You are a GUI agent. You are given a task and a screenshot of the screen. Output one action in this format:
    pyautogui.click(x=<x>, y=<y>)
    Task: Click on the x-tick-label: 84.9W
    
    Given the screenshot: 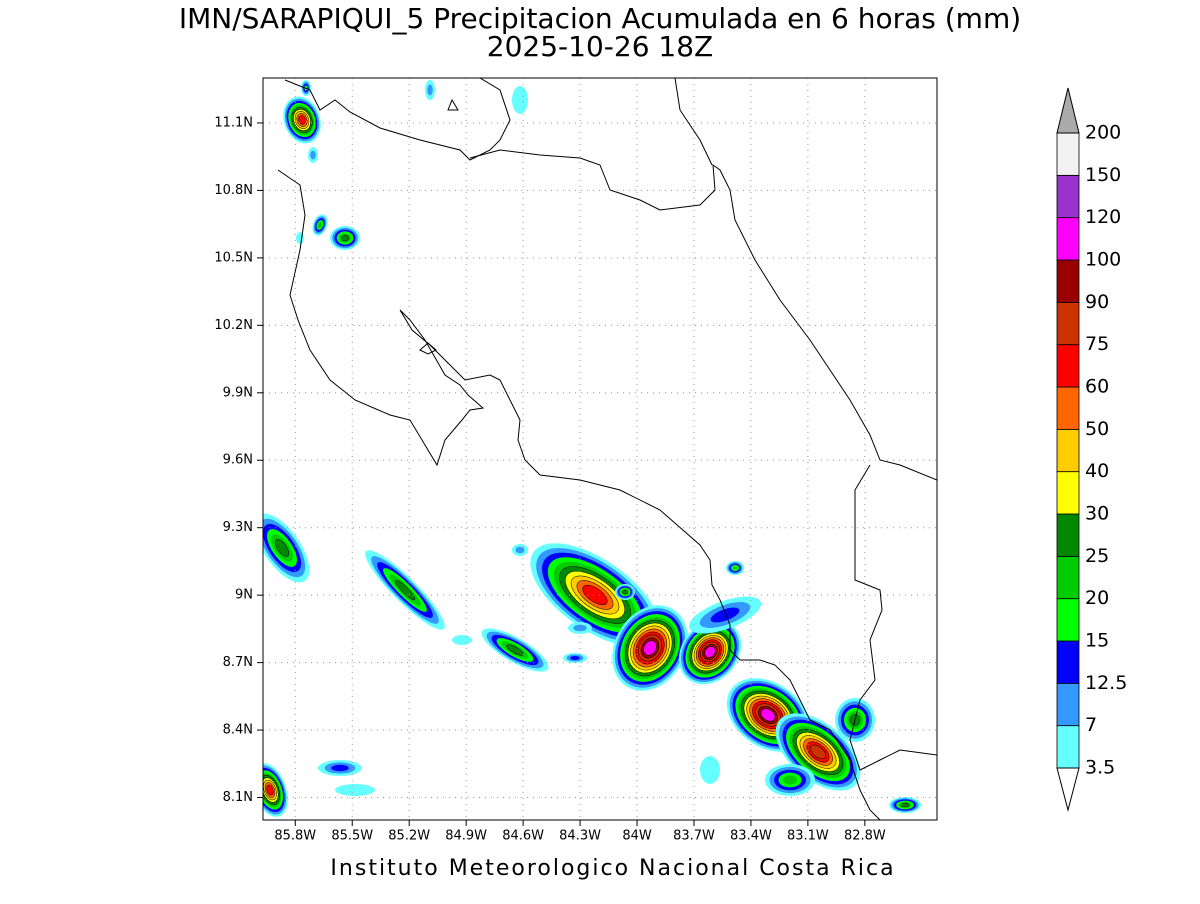 What is the action you would take?
    pyautogui.click(x=466, y=836)
    